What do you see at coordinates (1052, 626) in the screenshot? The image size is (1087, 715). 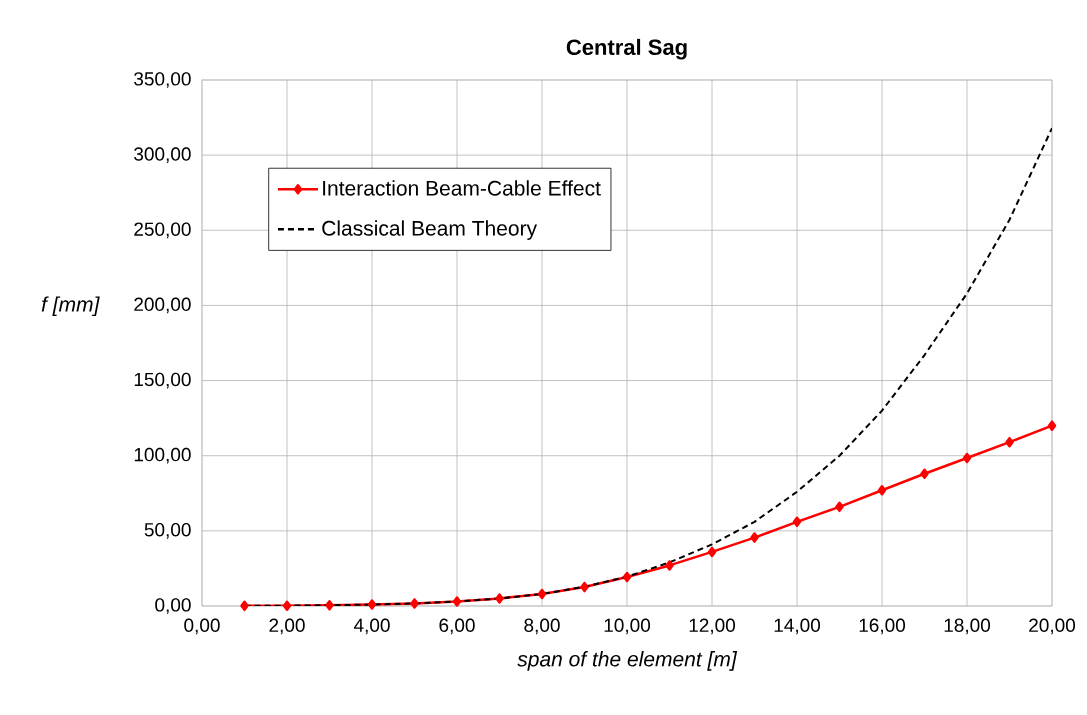 I see `x-tick-label: 20,00` at bounding box center [1052, 626].